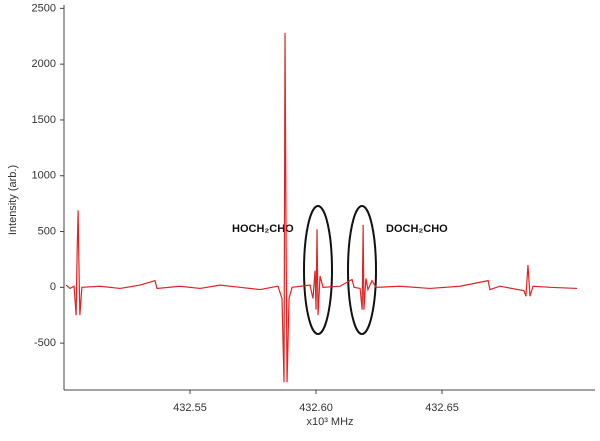 Image resolution: width=600 pixels, height=441 pixels. I want to click on y-tick-label: 1500, so click(44, 120).